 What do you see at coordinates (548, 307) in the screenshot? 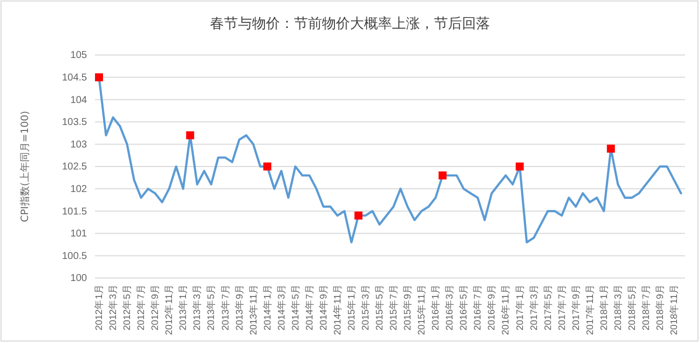
I see `x-tick-label: 2017年5月` at bounding box center [548, 307].